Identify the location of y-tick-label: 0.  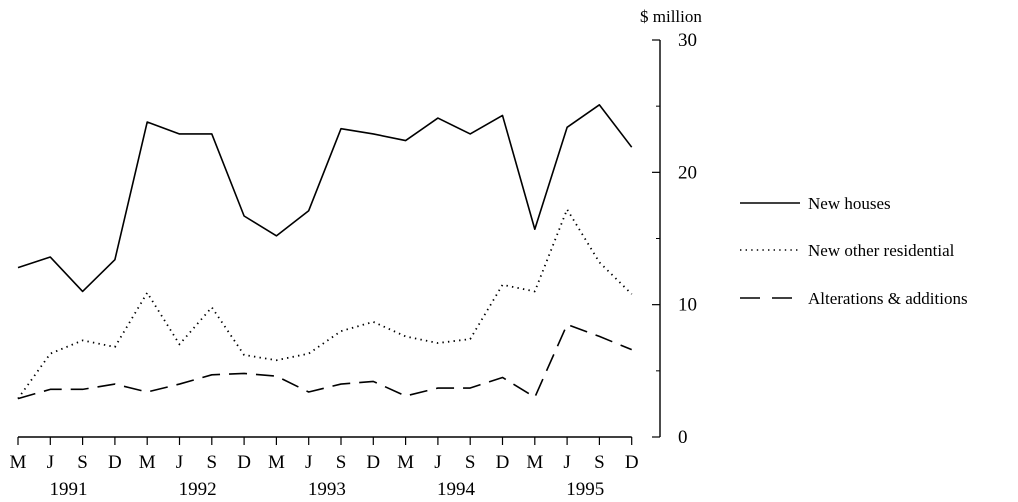
(683, 437).